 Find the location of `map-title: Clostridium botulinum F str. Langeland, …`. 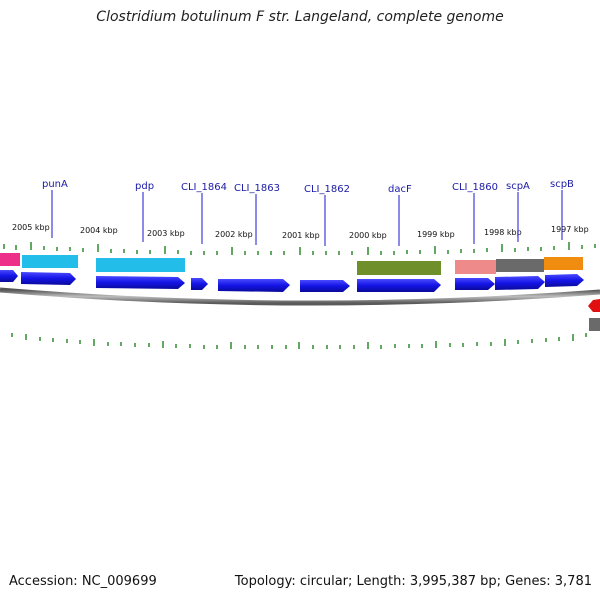

map-title: Clostridium botulinum F str. Langeland, … is located at coordinates (300, 17).